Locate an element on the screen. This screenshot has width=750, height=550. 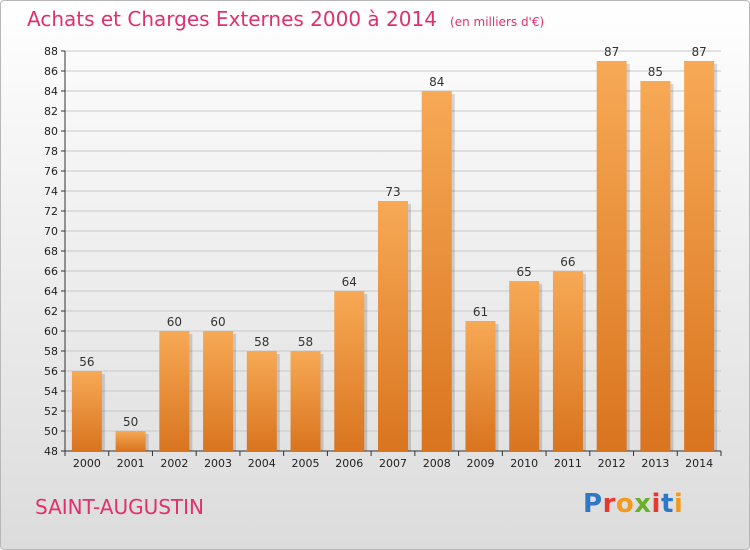
commune-name: SAINT-AUGUSTIN is located at coordinates (119, 507).